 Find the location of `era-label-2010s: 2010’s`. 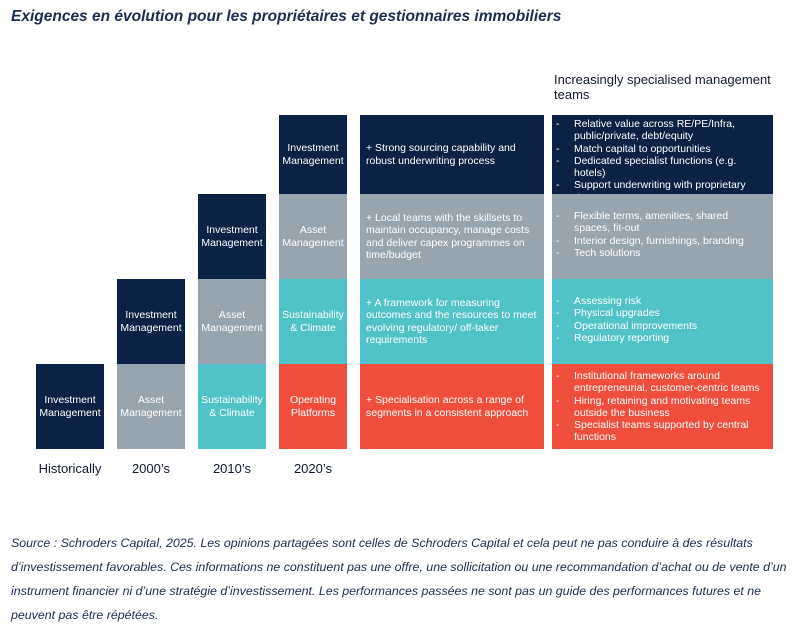

era-label-2010s: 2010’s is located at coordinates (232, 468).